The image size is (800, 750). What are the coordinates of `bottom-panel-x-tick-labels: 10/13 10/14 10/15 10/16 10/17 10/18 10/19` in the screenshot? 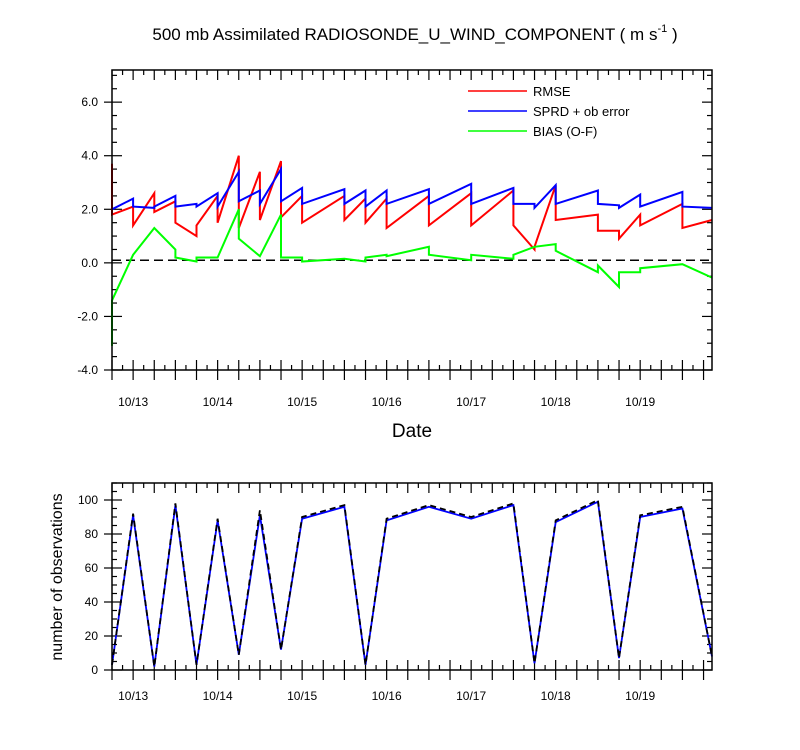 It's located at (386, 696).